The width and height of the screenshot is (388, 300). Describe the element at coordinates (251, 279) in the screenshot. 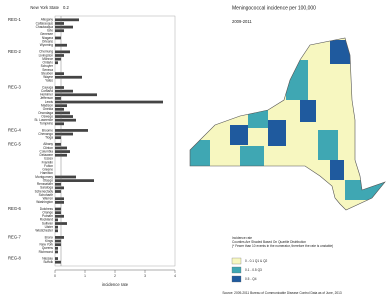

I see `legend-label: 0.5 - Q4` at that location.